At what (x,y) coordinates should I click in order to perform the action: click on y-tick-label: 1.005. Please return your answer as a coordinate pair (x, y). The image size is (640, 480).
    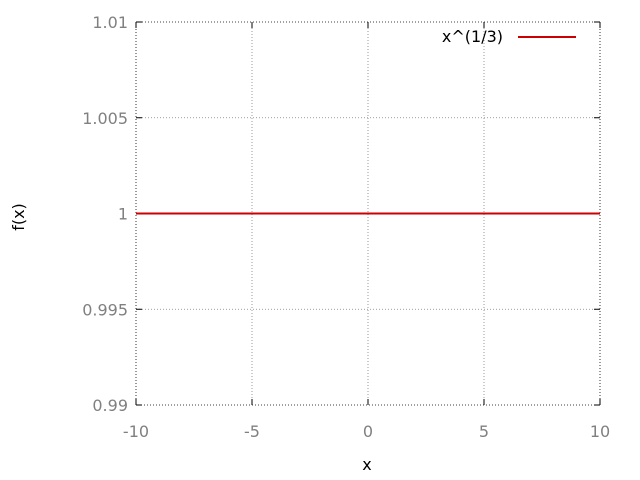
    Looking at the image, I should click on (105, 118).